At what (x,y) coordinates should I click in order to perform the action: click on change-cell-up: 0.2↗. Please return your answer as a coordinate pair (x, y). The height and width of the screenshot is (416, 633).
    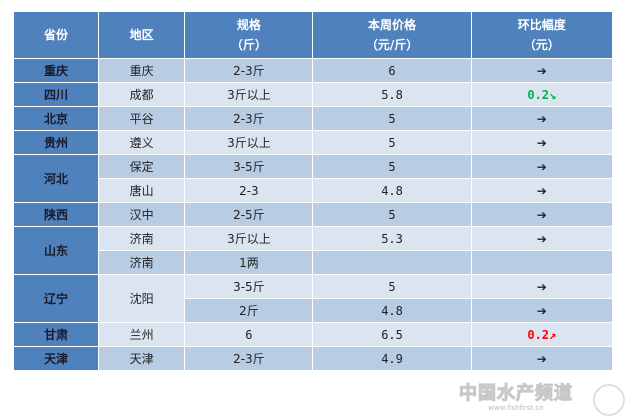
    Looking at the image, I should click on (542, 334).